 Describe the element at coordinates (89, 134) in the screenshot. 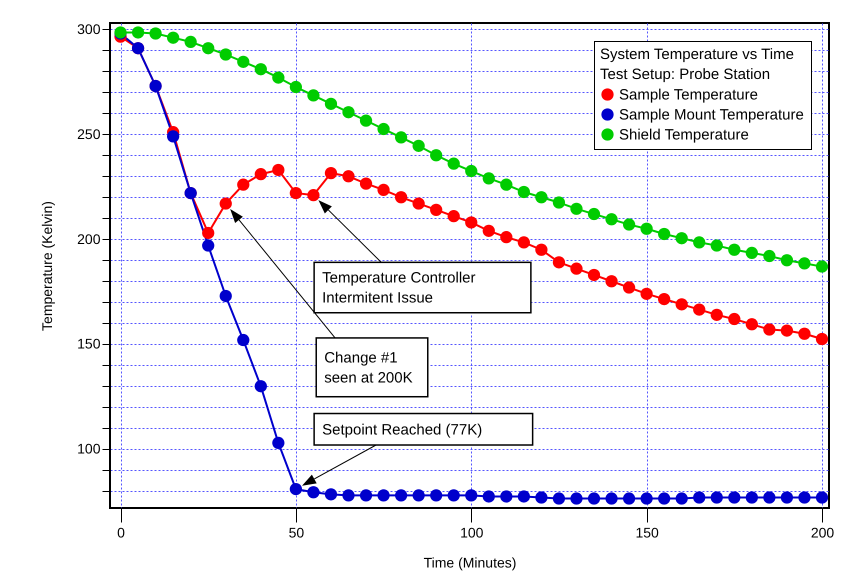

I see `y-tick-label: 250` at that location.